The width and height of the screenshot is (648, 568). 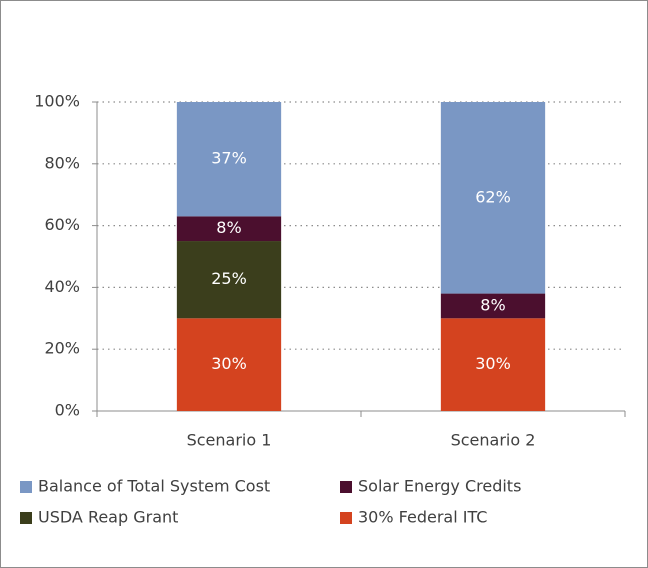 What do you see at coordinates (108, 517) in the screenshot?
I see `legend-label: USDA Reap Grant` at bounding box center [108, 517].